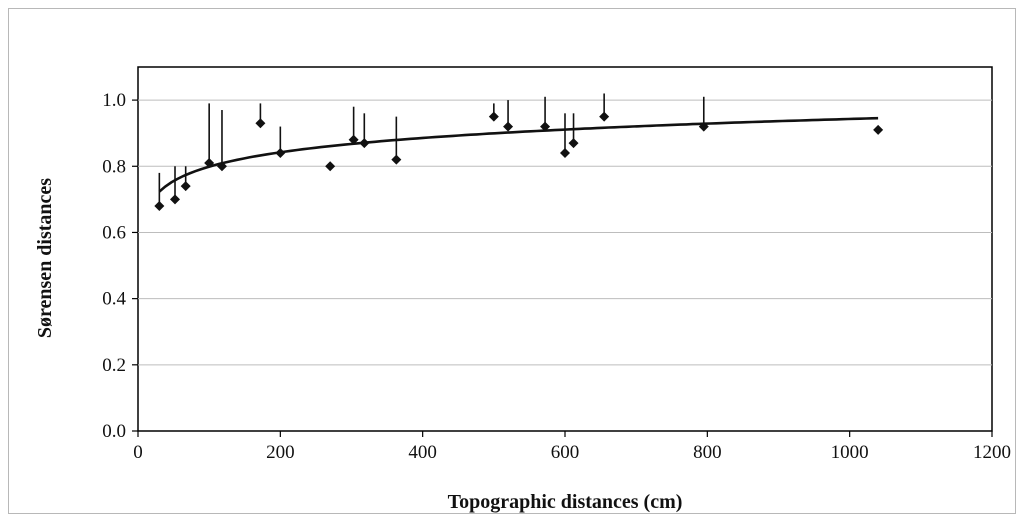  I want to click on y-tick-label: 0.6, so click(114, 232).